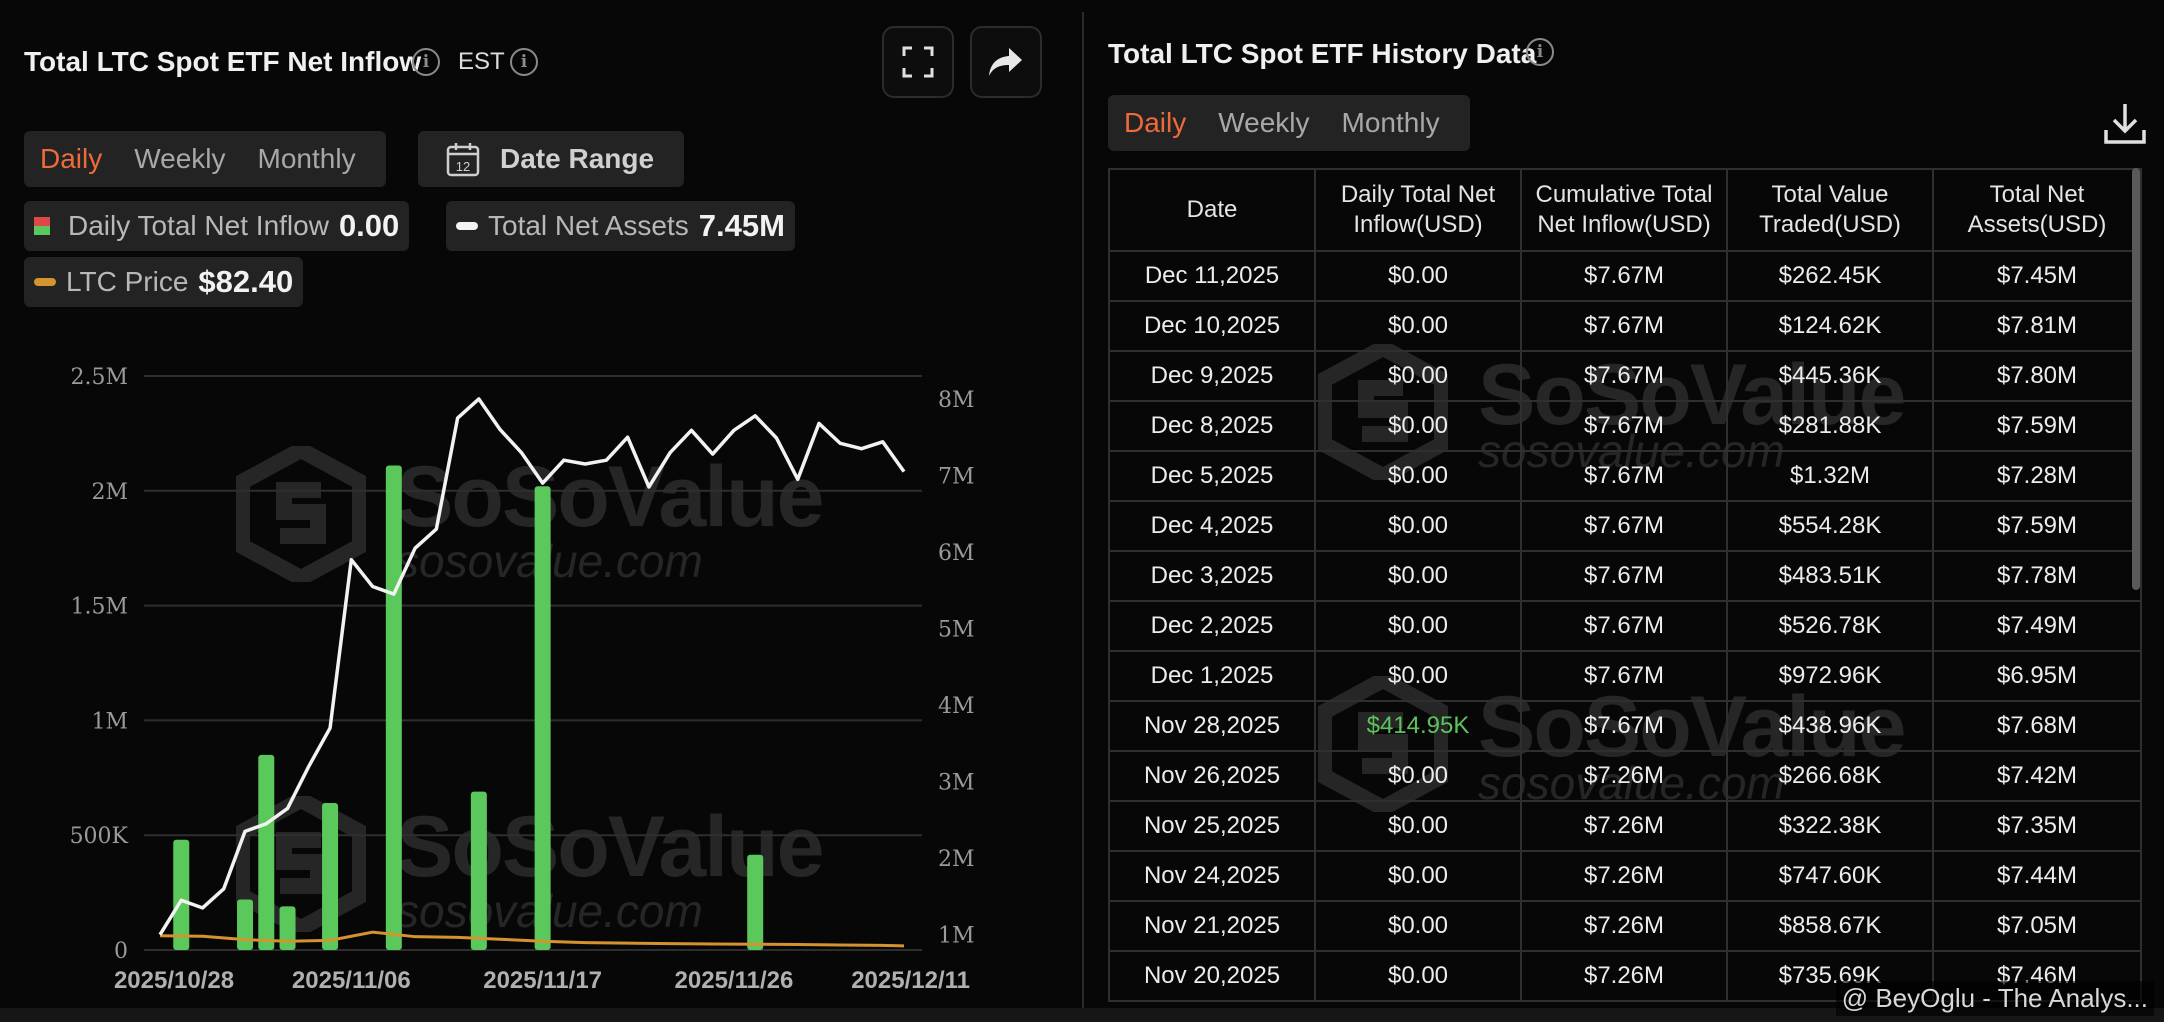 The image size is (2164, 1022). Describe the element at coordinates (1830, 876) in the screenshot. I see `table-cell: $747.60K` at that location.